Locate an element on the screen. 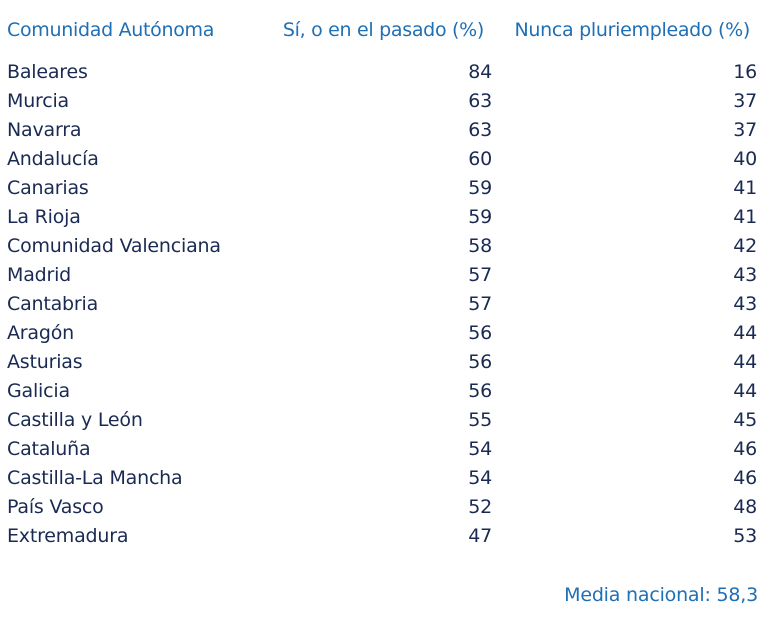  header-yes-or-past: Sí, o en el pasado (%) is located at coordinates (383, 30).